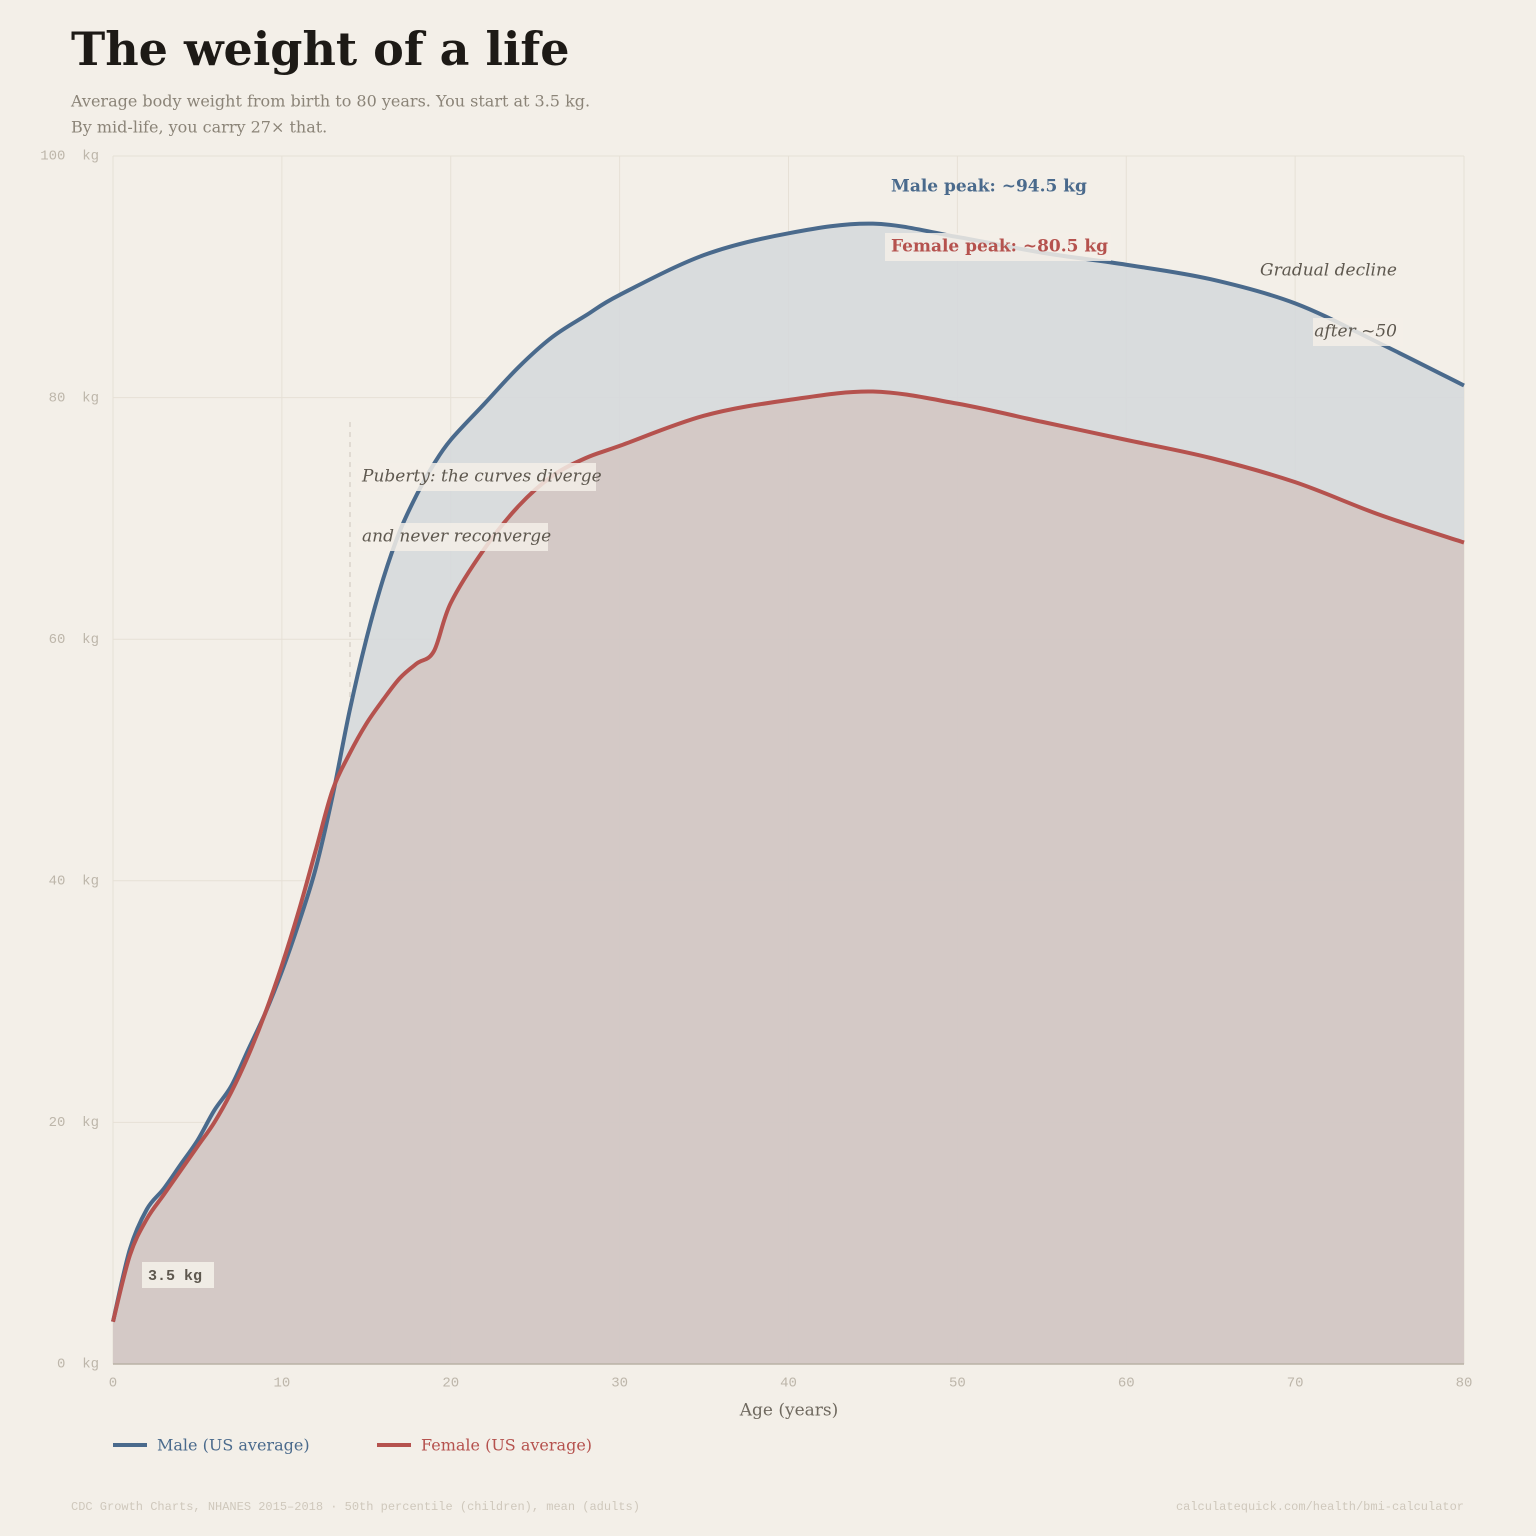 Image resolution: width=1536 pixels, height=1536 pixels. Describe the element at coordinates (113, 1384) in the screenshot. I see `x-tick-label: 0` at that location.